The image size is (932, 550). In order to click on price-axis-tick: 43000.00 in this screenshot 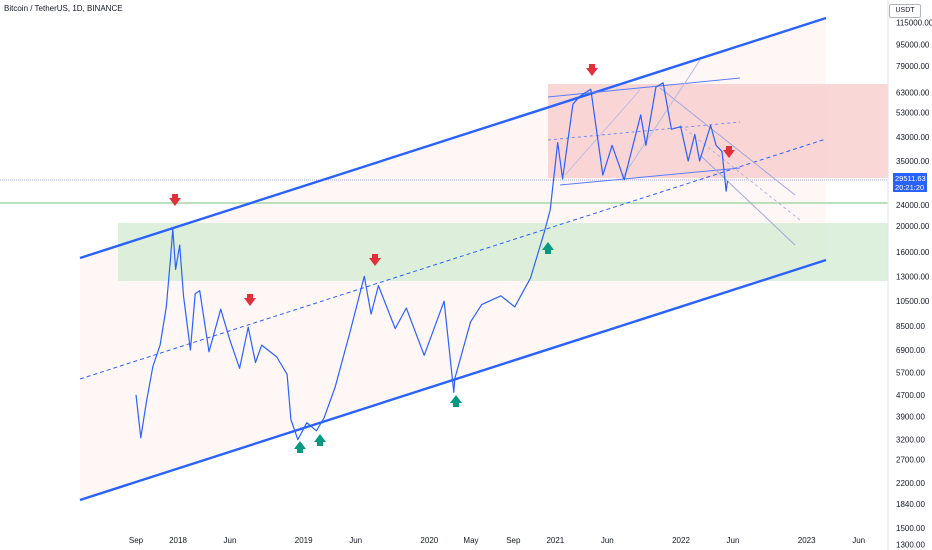, I will do `click(913, 137)`.